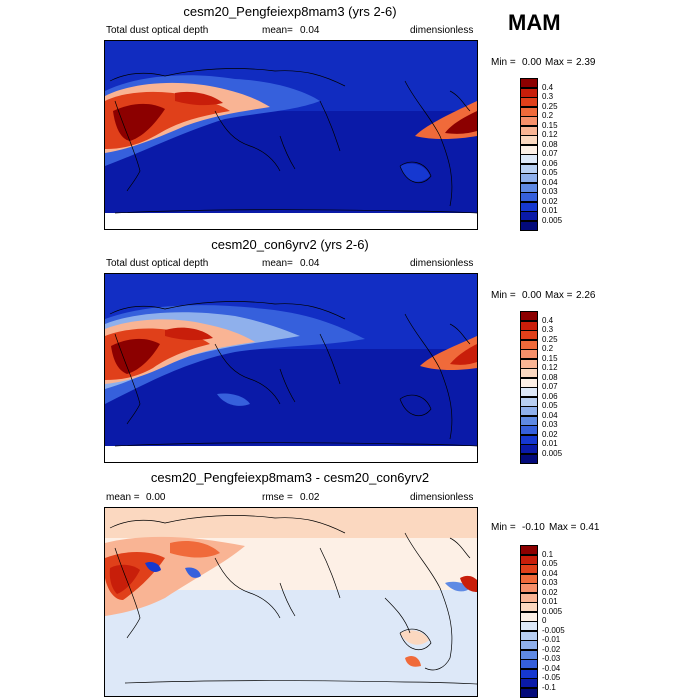 The image size is (700, 700). Describe the element at coordinates (533, 527) in the screenshot. I see `panel3-min-value: -0.10` at that location.